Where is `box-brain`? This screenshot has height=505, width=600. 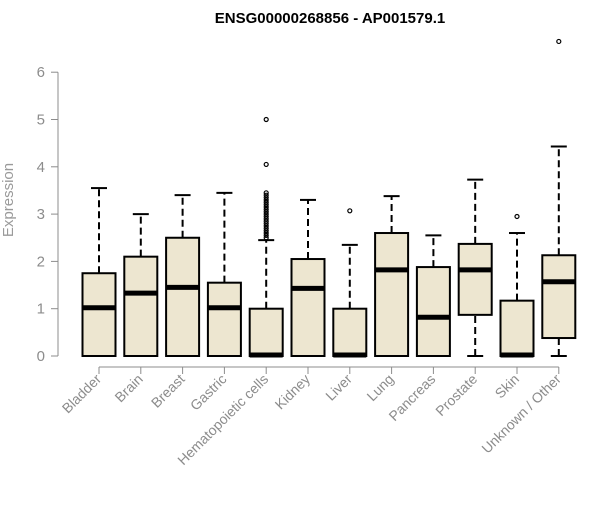 box-brain is located at coordinates (141, 285).